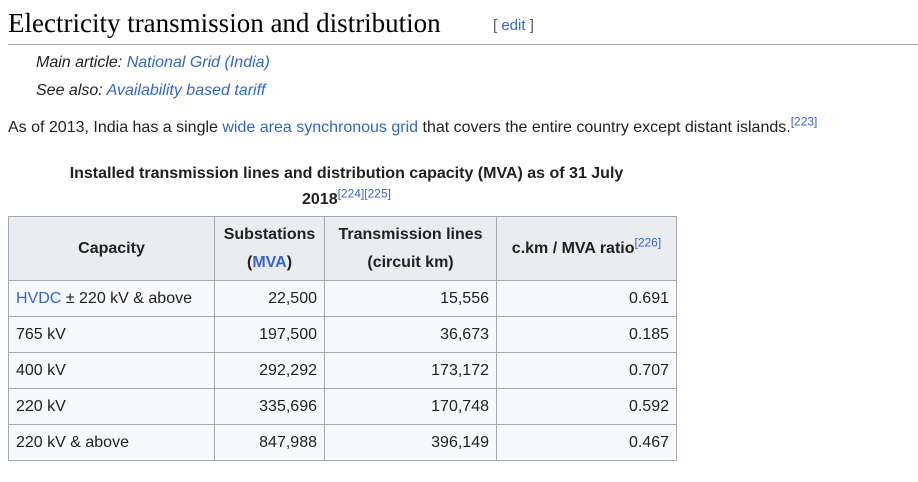 This screenshot has width=918, height=482. I want to click on see-also-hatnote: See also: Availability based tariff, so click(150, 91).